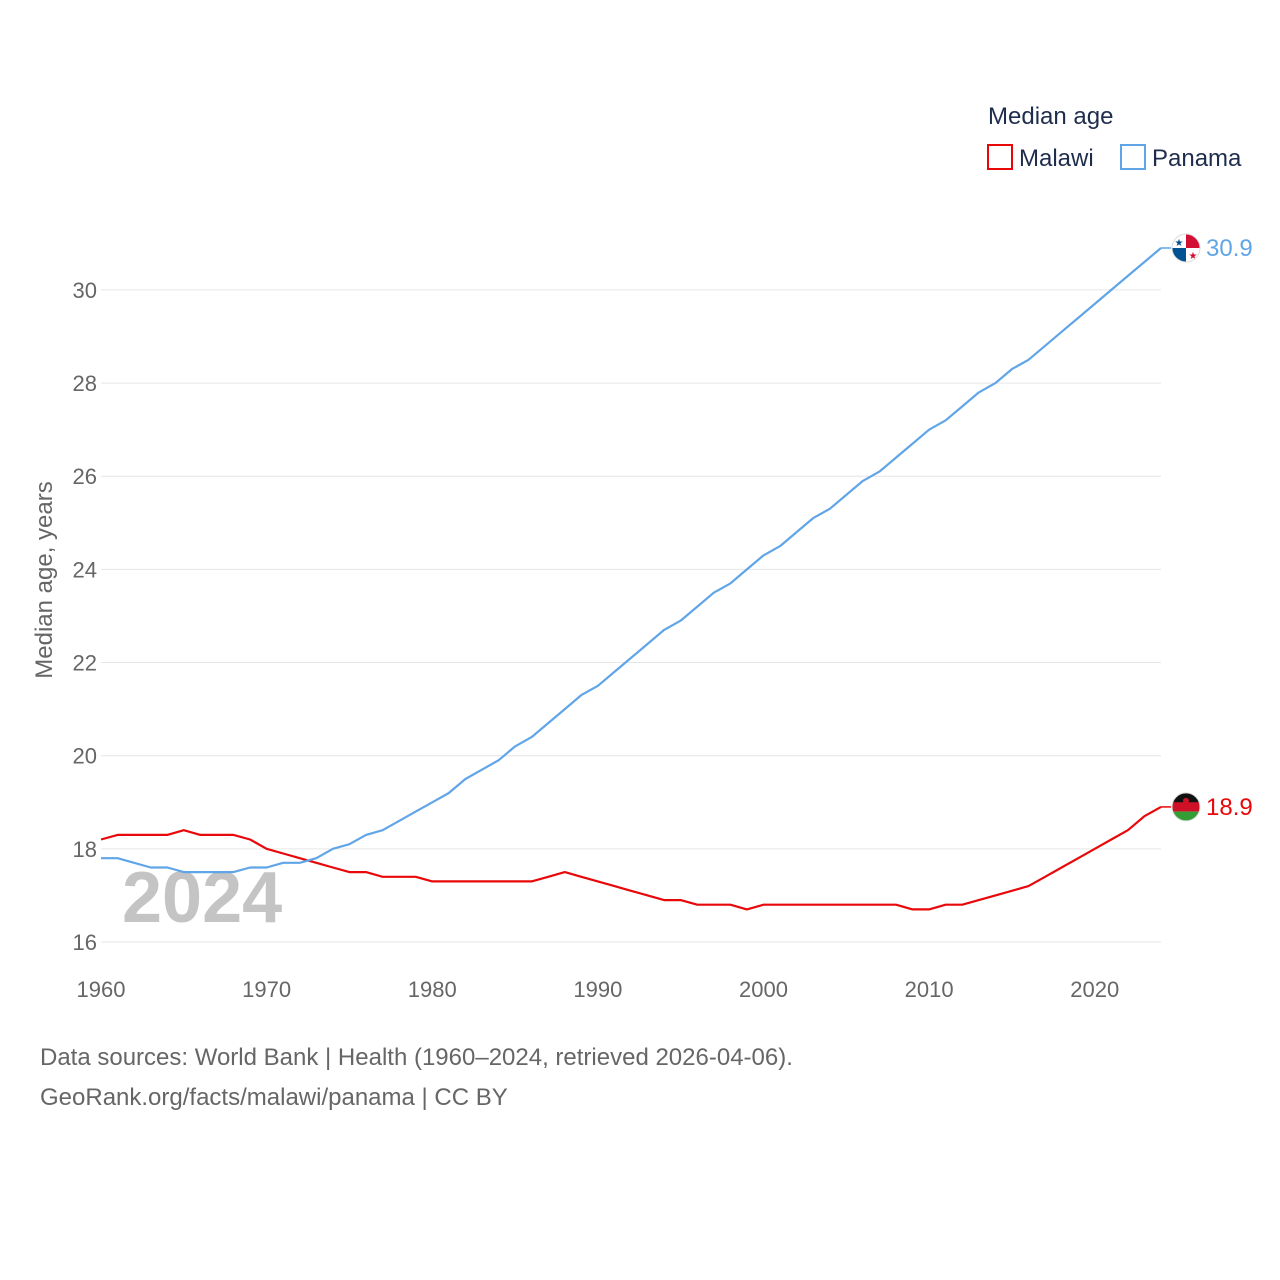  What do you see at coordinates (85, 756) in the screenshot?
I see `y-tick-label-20: 20` at bounding box center [85, 756].